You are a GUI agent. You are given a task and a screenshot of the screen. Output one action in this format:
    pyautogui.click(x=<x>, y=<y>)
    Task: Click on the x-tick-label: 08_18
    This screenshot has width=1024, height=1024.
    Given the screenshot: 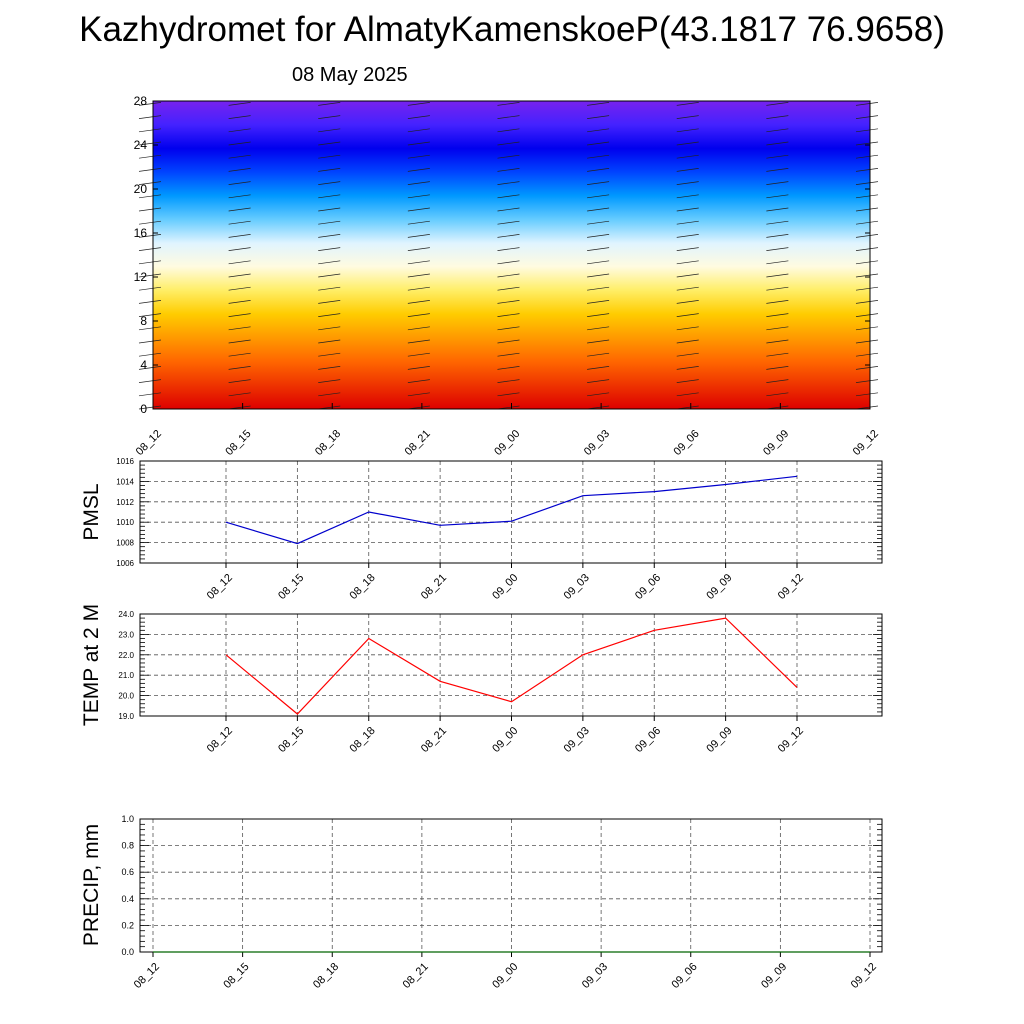 What is the action you would take?
    pyautogui.click(x=326, y=976)
    